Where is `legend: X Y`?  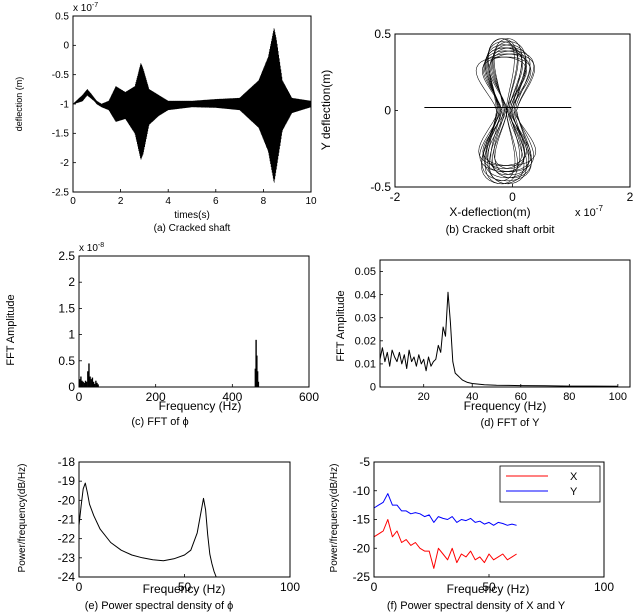 legend: X Y is located at coordinates (550, 484).